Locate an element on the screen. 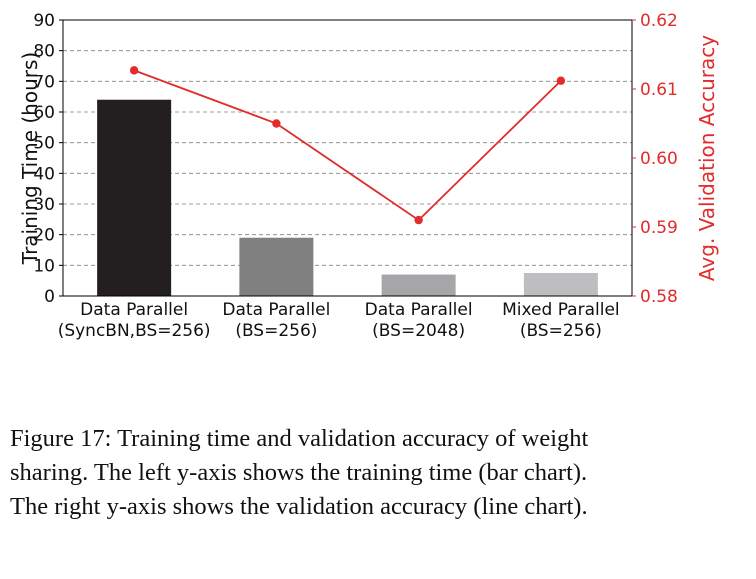 This screenshot has height=579, width=756. right-y-axis-ticks: 0.58 0.59 0.60 0.61 0.62 is located at coordinates (655, 159).